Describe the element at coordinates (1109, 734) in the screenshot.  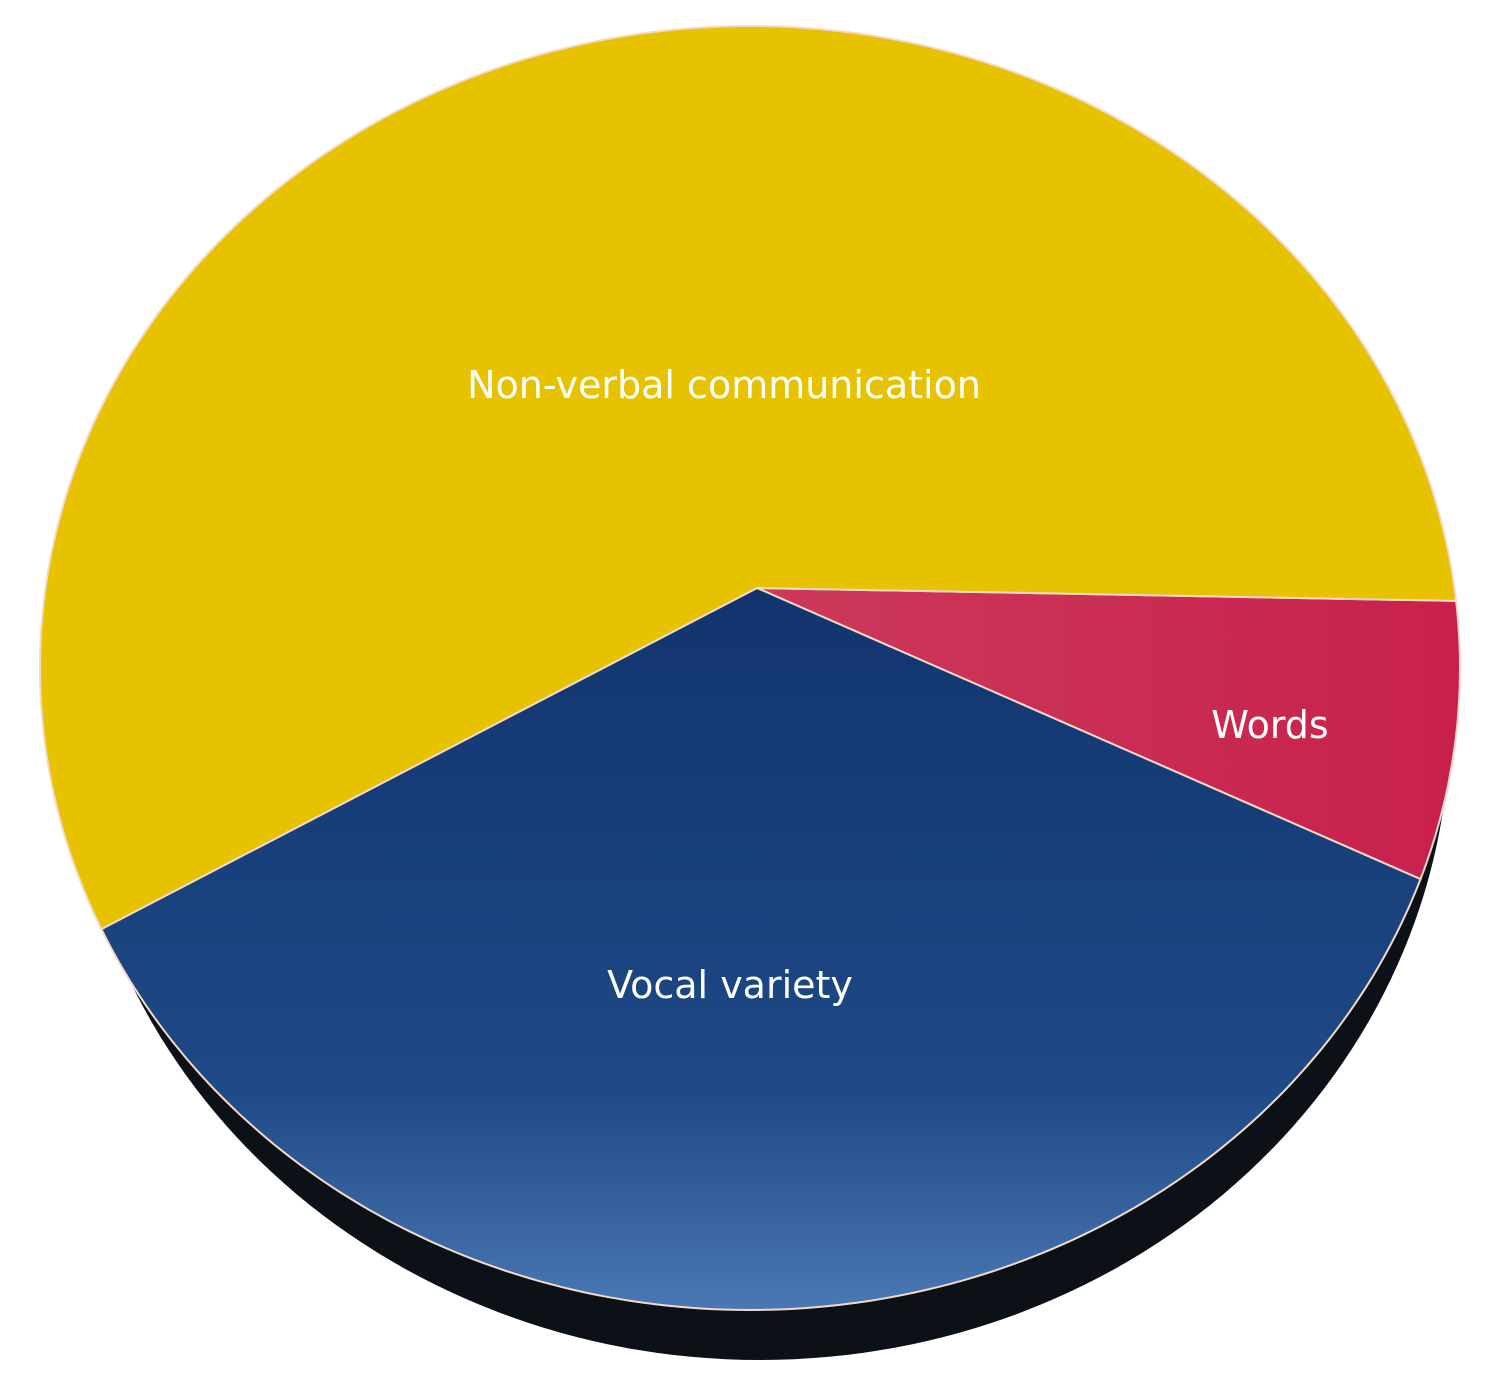
I see `pie-slice-words` at that location.